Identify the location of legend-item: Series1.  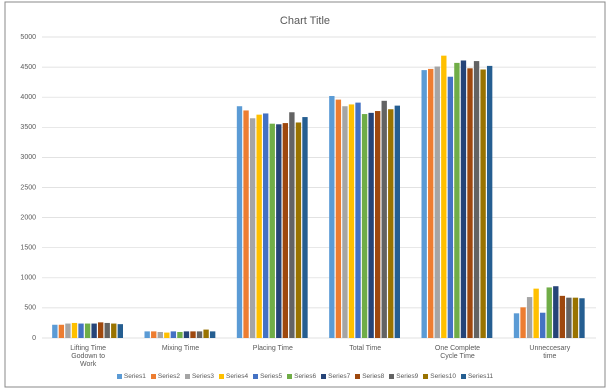
(131, 376).